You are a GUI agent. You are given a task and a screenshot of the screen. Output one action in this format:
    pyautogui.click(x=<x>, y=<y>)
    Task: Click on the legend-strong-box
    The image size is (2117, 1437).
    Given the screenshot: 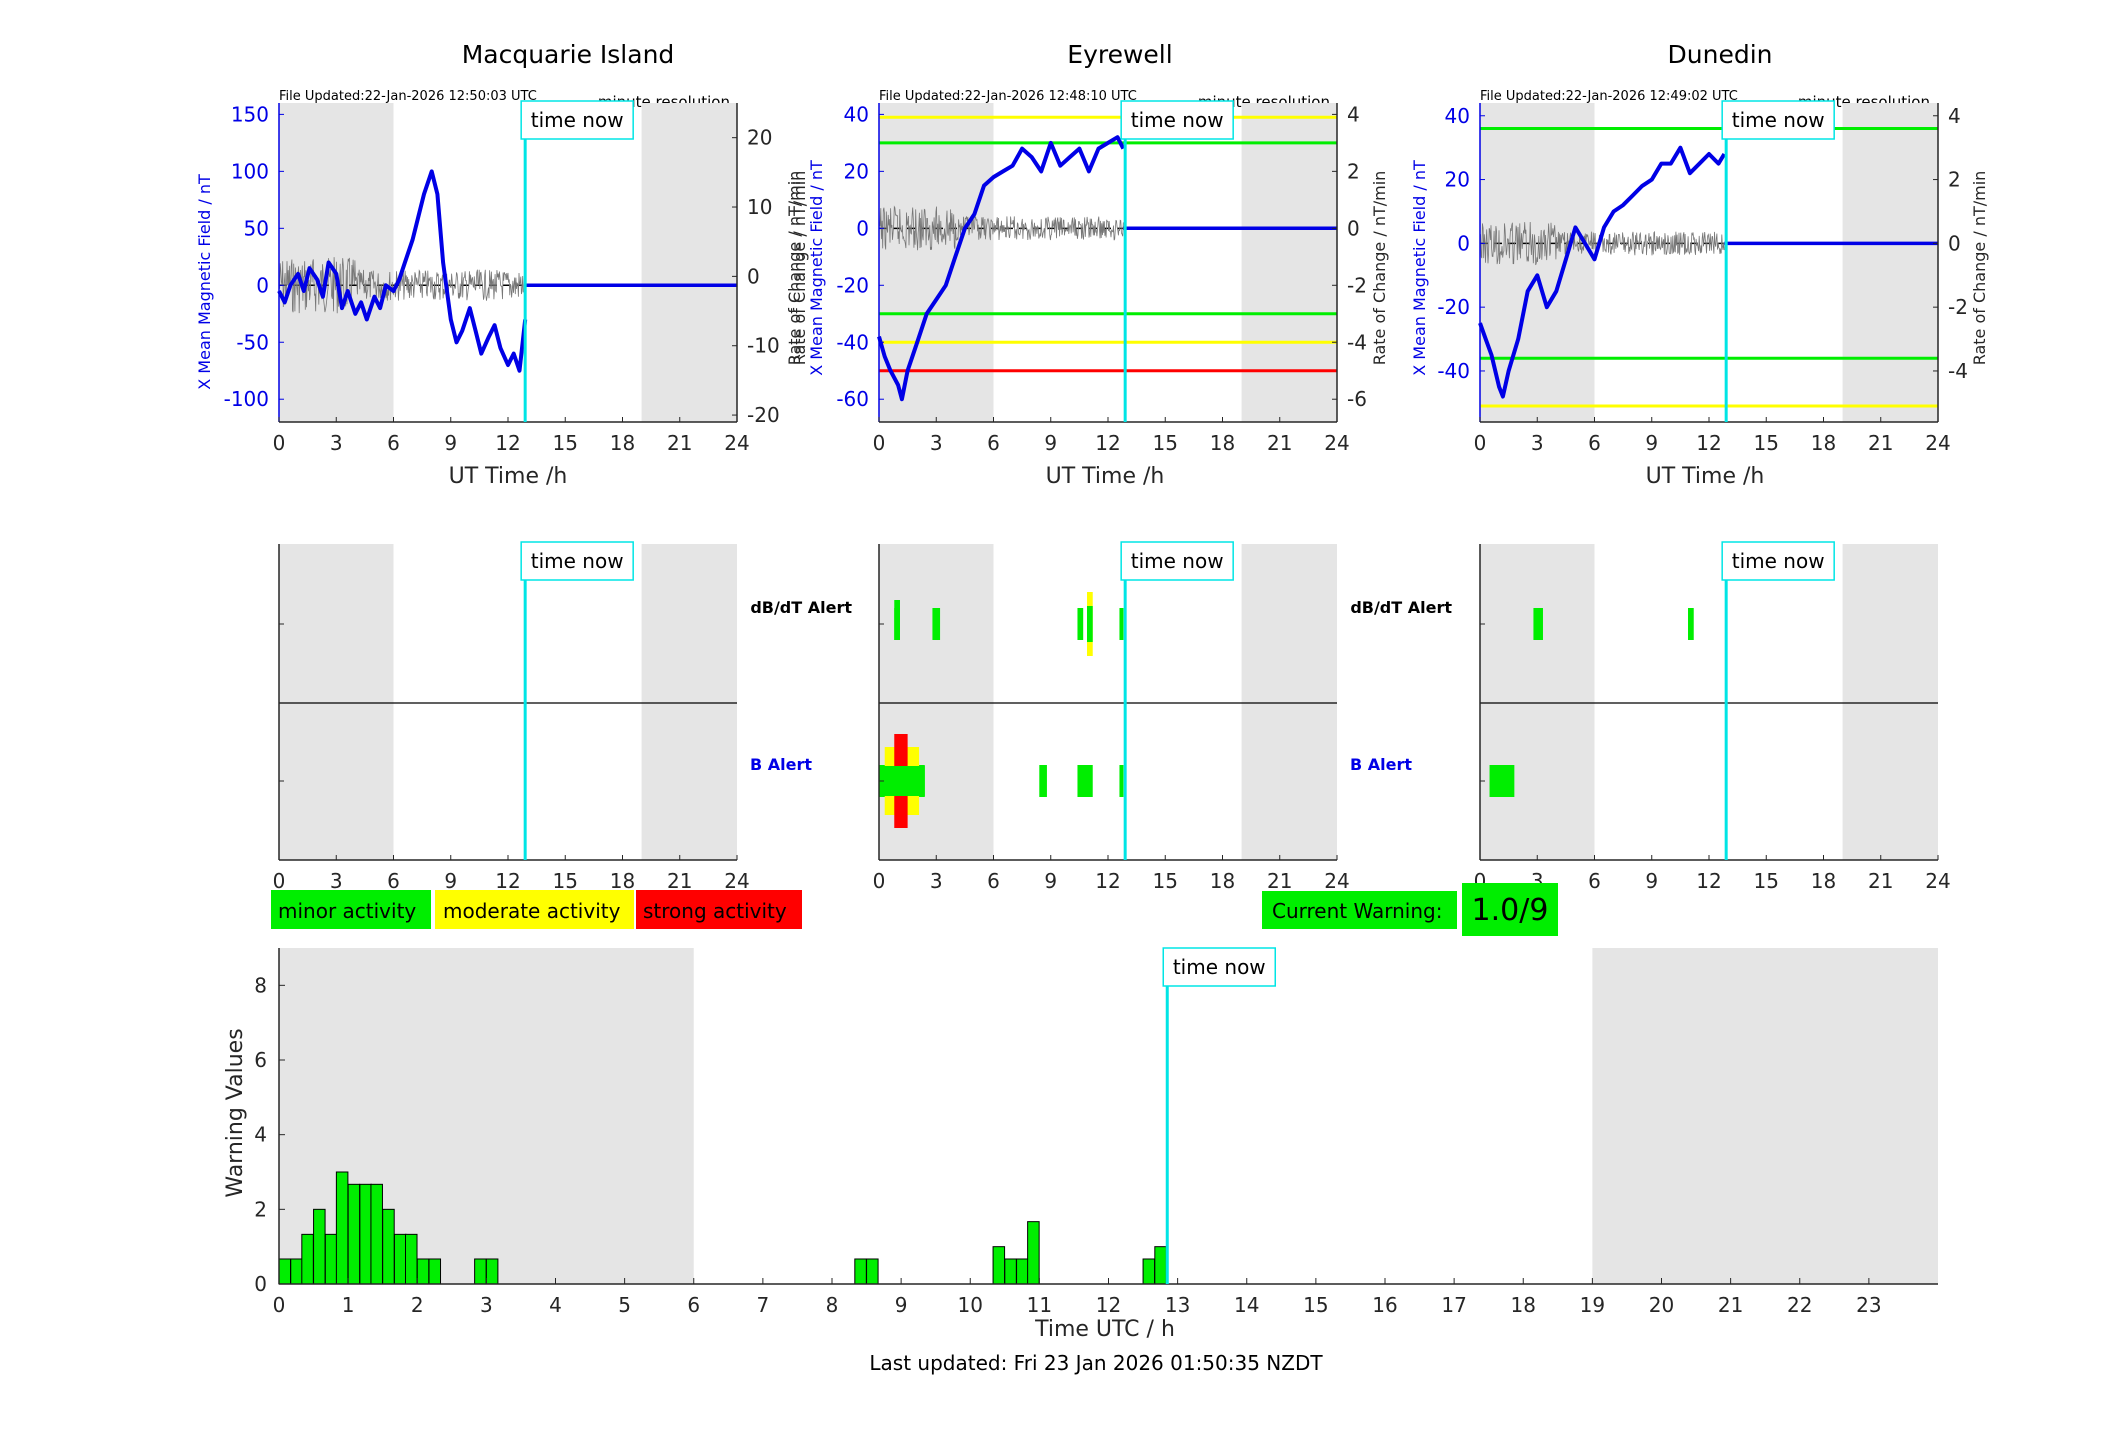 What is the action you would take?
    pyautogui.click(x=719, y=909)
    